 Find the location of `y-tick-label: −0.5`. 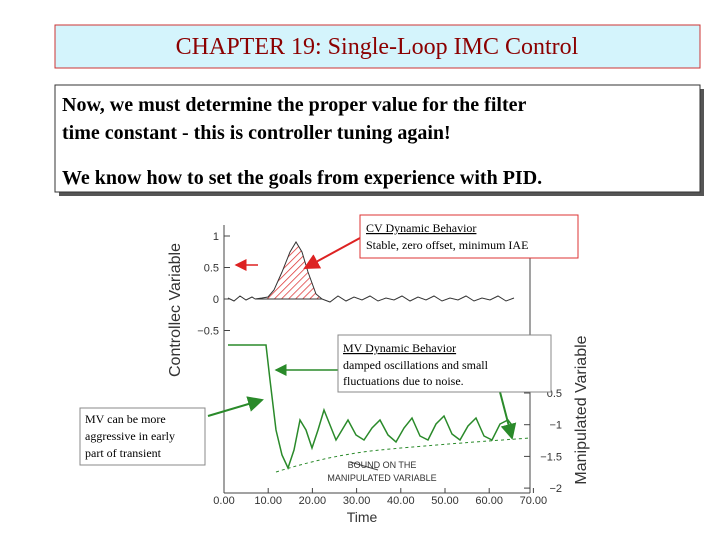

y-tick-label: −0.5 is located at coordinates (208, 332).